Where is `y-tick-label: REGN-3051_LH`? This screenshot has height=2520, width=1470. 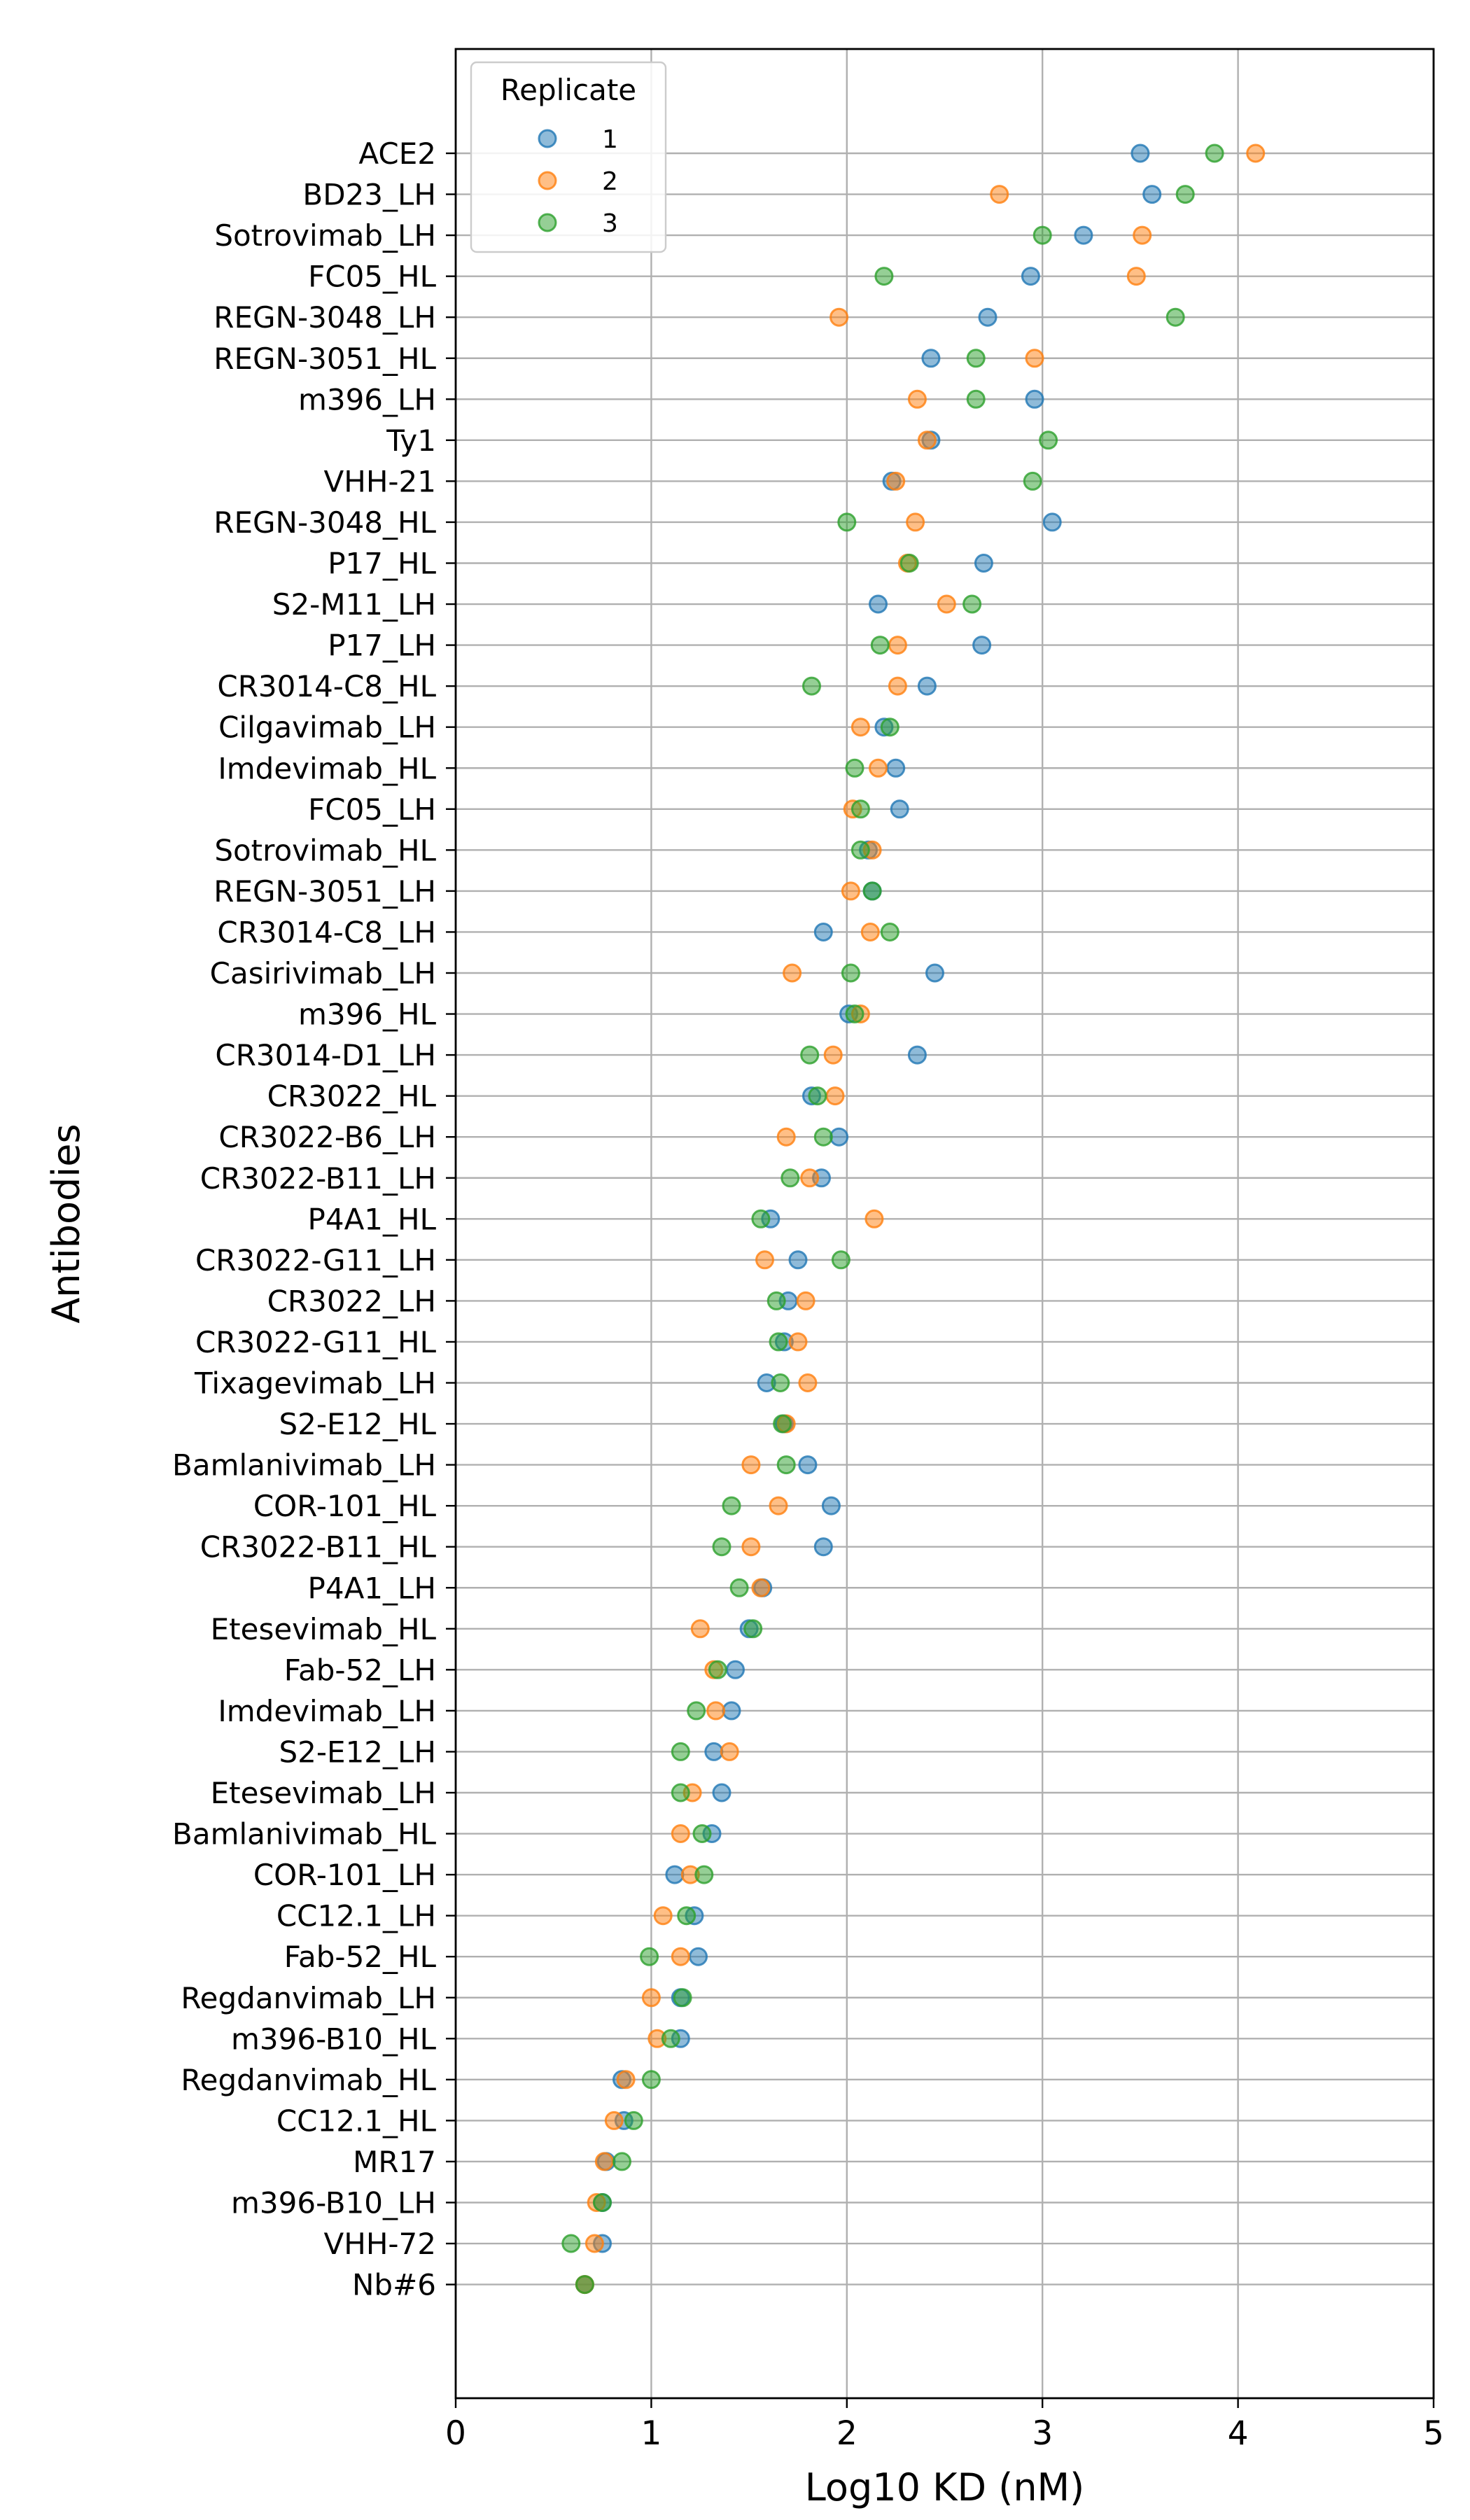
y-tick-label: REGN-3051_LH is located at coordinates (325, 891).